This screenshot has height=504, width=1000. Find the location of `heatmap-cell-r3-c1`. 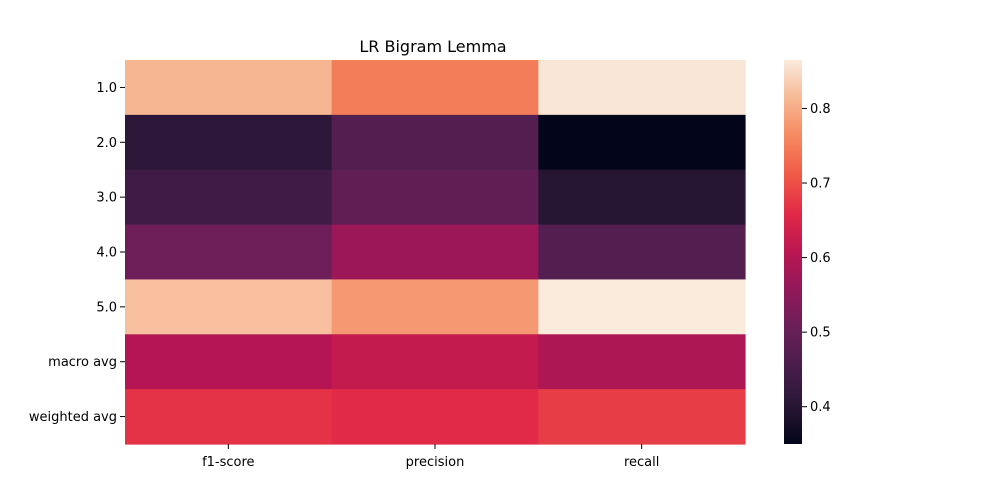

heatmap-cell-r3-c1 is located at coordinates (435, 252).